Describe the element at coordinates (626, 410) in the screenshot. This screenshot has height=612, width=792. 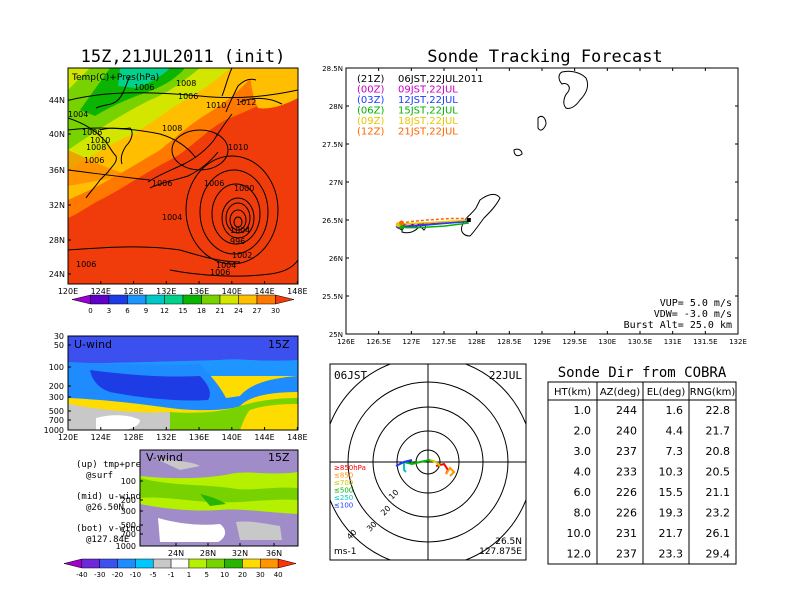
I see `table-cell: 244` at that location.